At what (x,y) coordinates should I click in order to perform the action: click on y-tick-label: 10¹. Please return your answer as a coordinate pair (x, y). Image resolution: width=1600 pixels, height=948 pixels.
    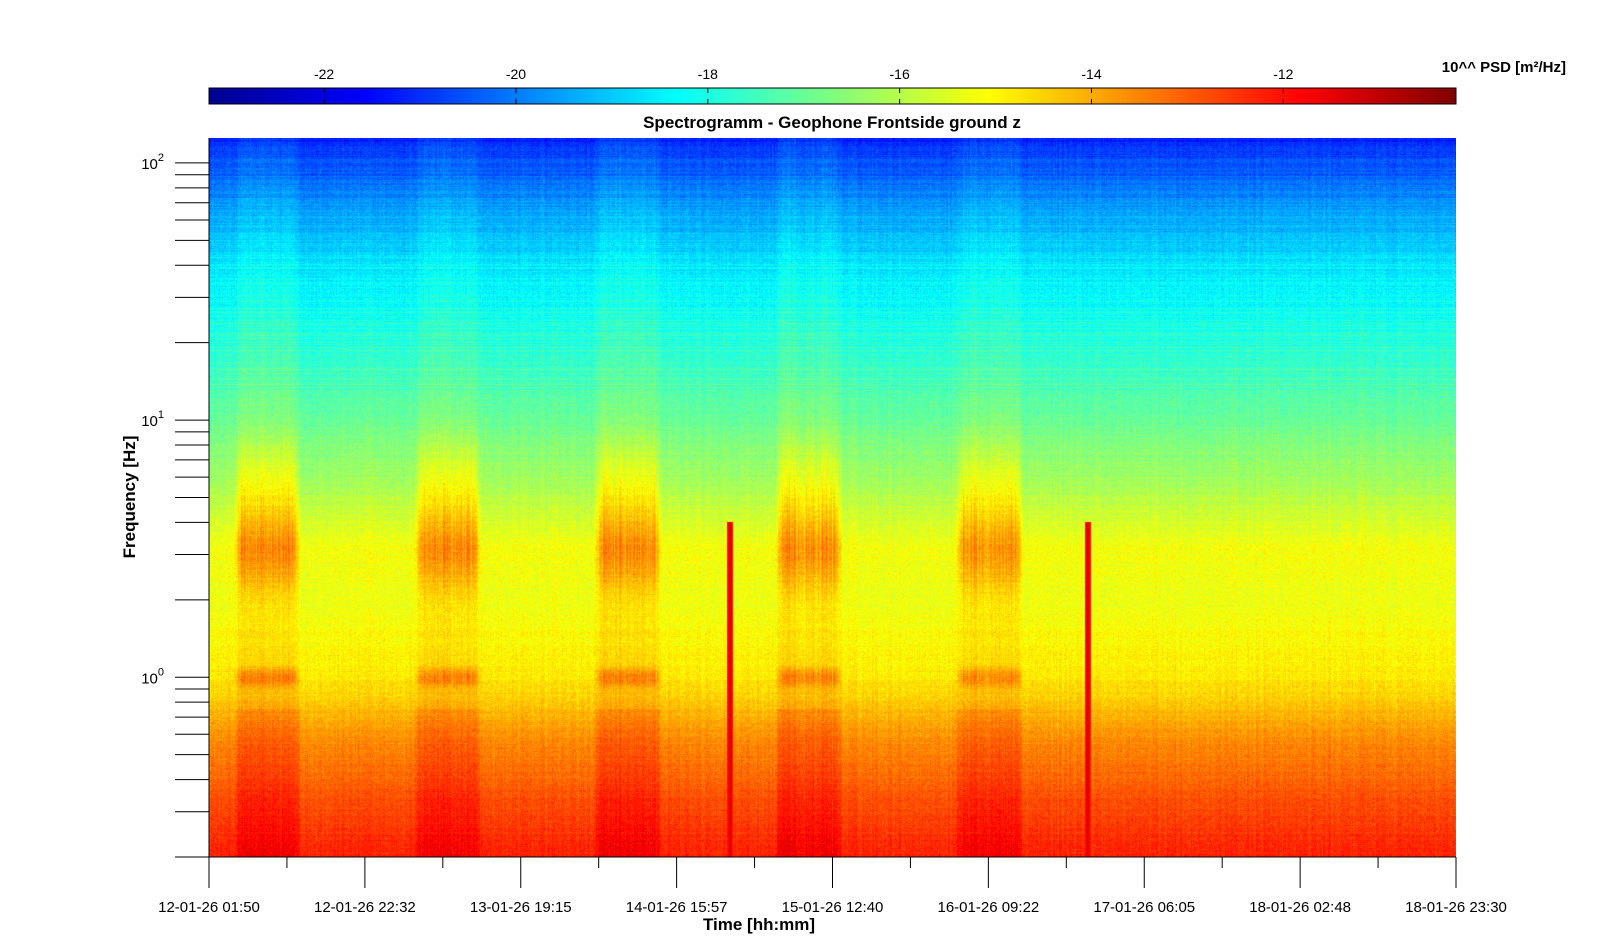
    Looking at the image, I should click on (152, 419).